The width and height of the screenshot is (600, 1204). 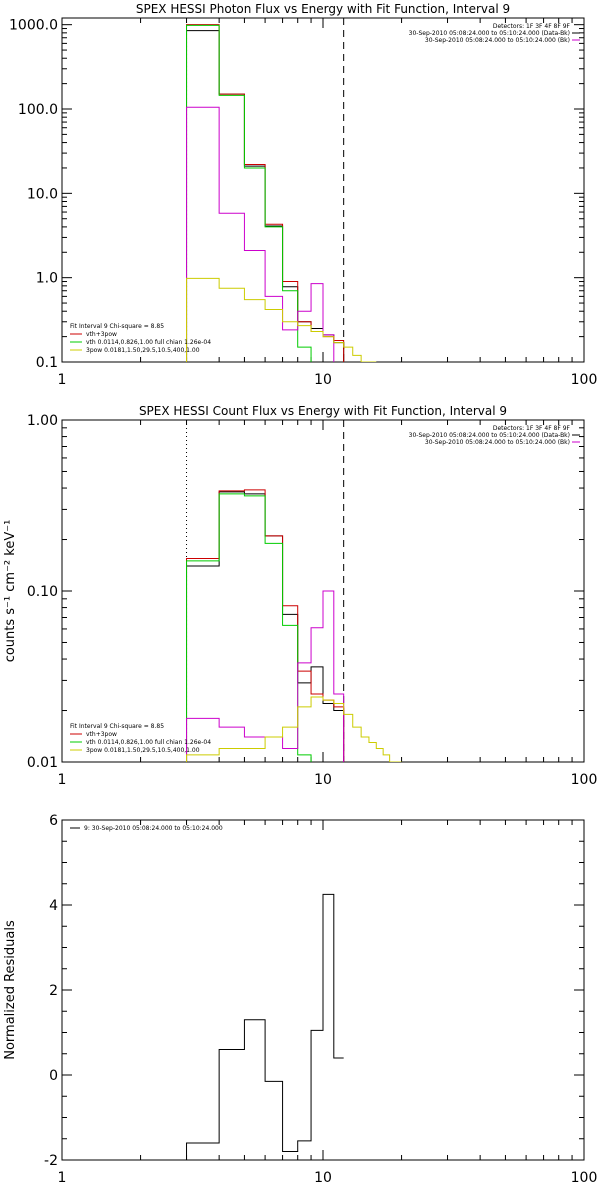 I want to click on y-tick-label: 0, so click(x=53, y=1076).